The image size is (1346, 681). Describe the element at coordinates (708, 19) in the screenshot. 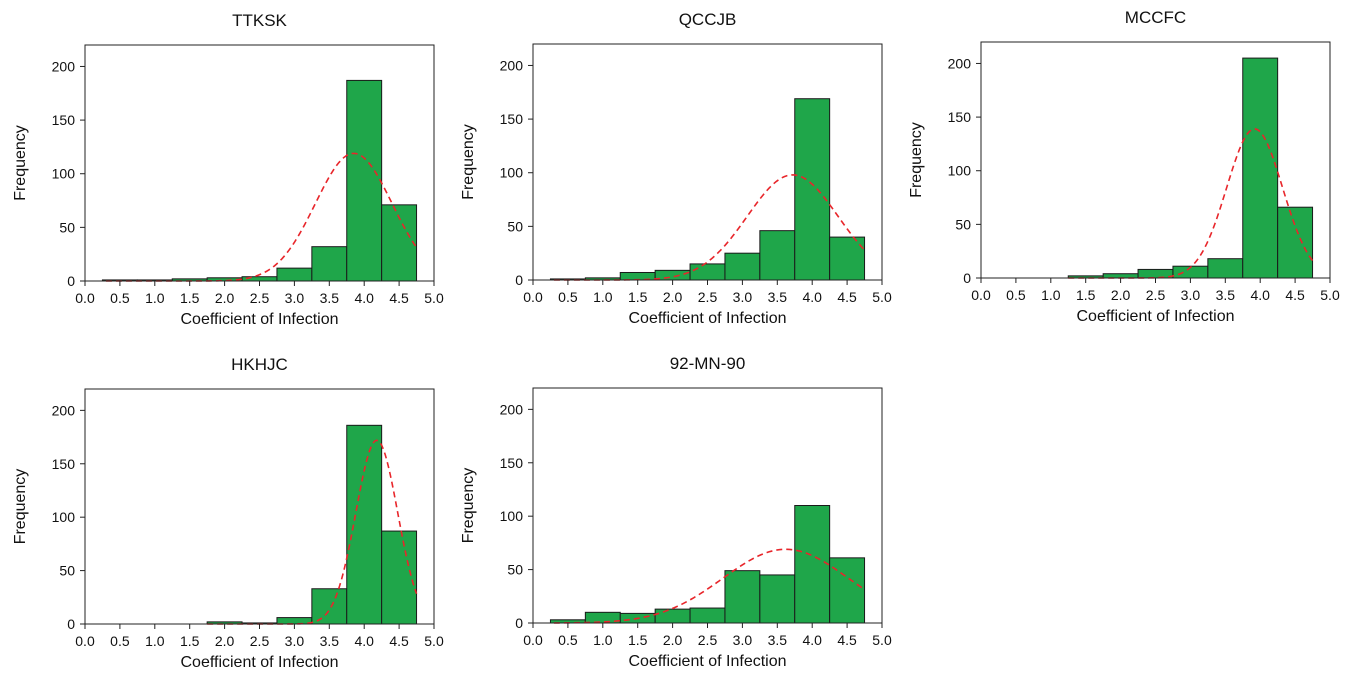

I see `panel-title: QCCJB` at that location.